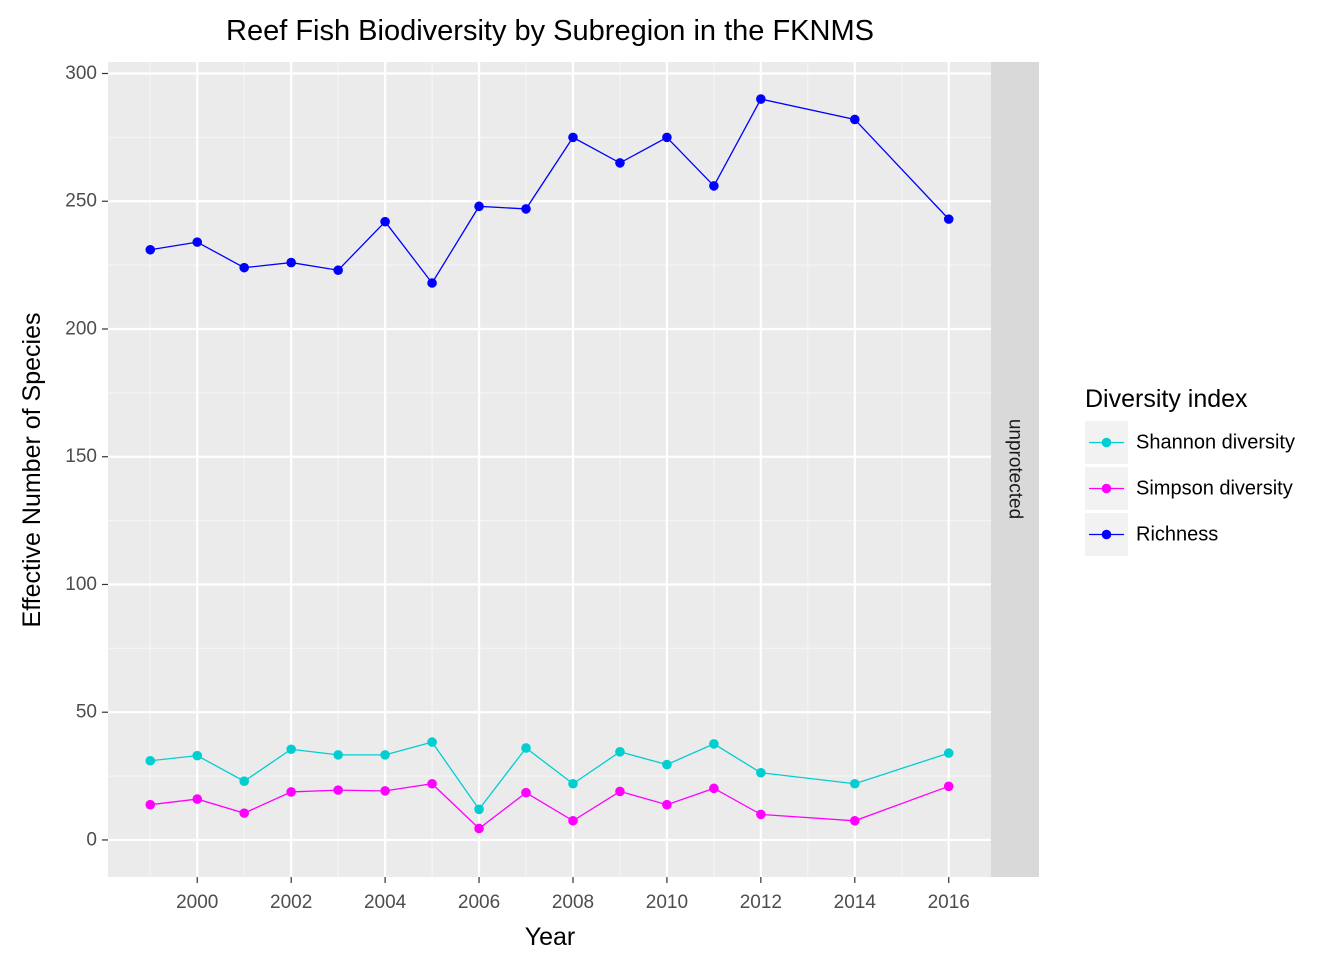 The width and height of the screenshot is (1344, 960). What do you see at coordinates (1177, 535) in the screenshot?
I see `legend-label: Richness` at bounding box center [1177, 535].